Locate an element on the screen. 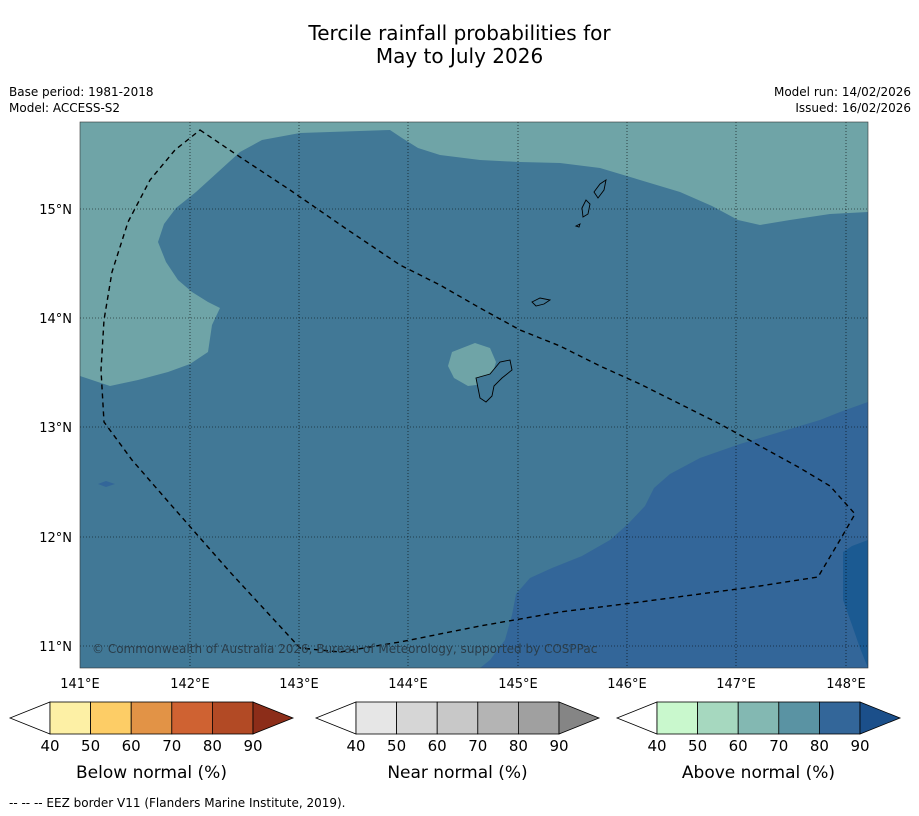 The image size is (919, 816). lon-label: 141°E is located at coordinates (80, 684).